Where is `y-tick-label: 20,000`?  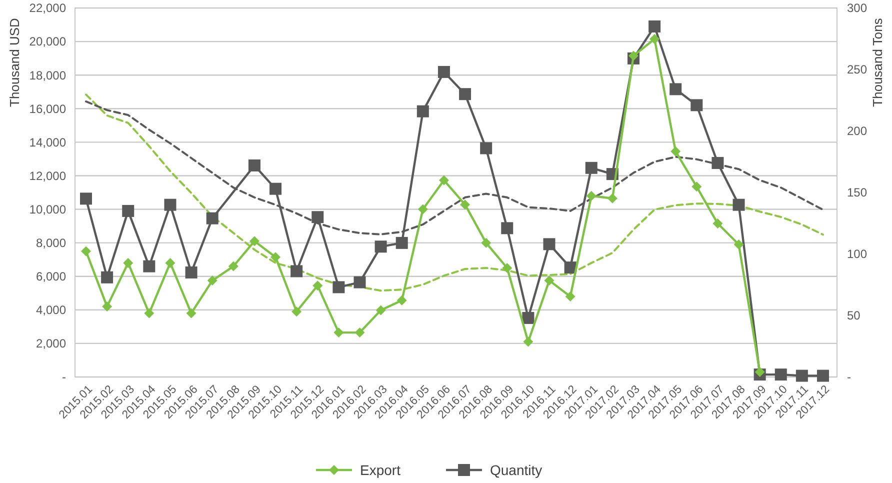 y-tick-label: 20,000 is located at coordinates (47, 41).